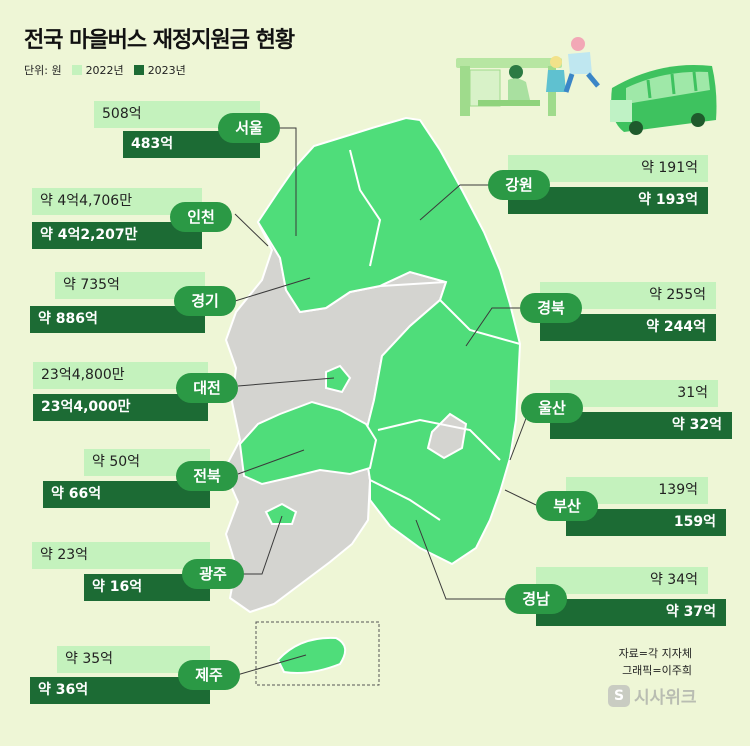 The width and height of the screenshot is (750, 746). Describe the element at coordinates (43, 70) in the screenshot. I see `unit-label: 단위: 원` at that location.